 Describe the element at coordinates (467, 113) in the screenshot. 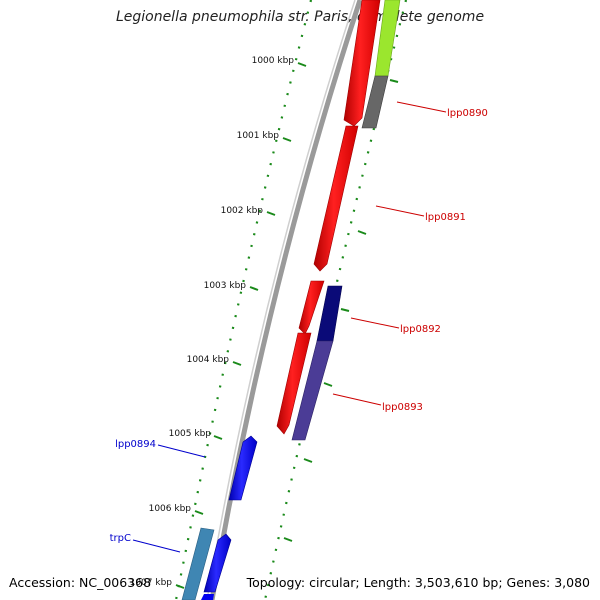

I see `label-lpp0890: lpp0890` at that location.